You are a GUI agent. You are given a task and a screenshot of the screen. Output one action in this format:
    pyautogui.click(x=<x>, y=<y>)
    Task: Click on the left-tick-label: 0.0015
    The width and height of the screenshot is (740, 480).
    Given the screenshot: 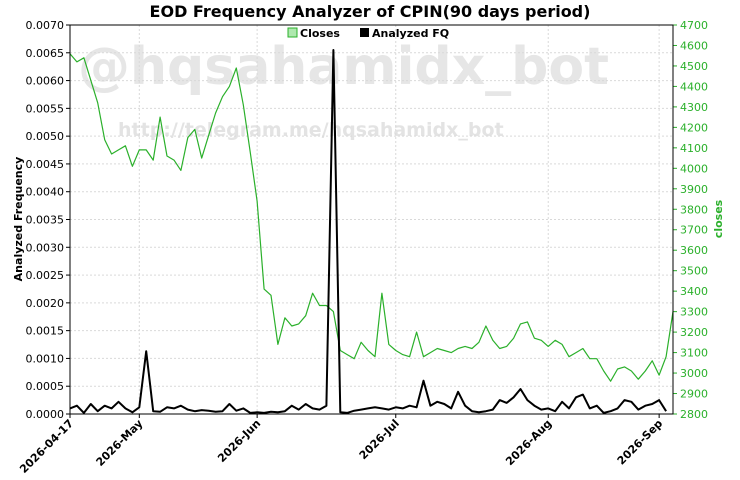 What is the action you would take?
    pyautogui.click(x=45, y=331)
    